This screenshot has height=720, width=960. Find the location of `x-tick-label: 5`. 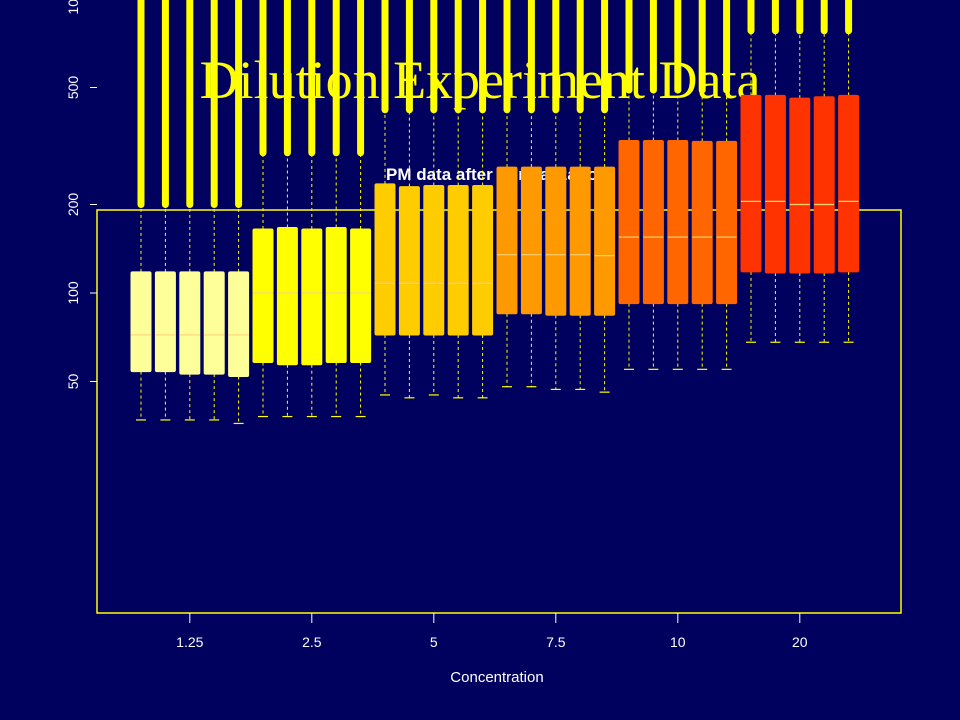

x-tick-label: 5 is located at coordinates (434, 642).